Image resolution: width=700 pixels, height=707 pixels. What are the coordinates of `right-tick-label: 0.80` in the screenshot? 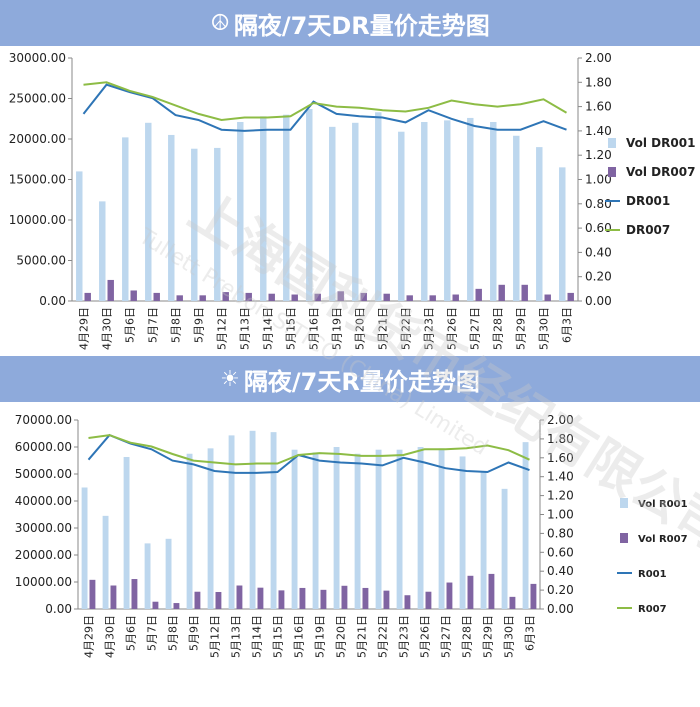 It's located at (598, 204).